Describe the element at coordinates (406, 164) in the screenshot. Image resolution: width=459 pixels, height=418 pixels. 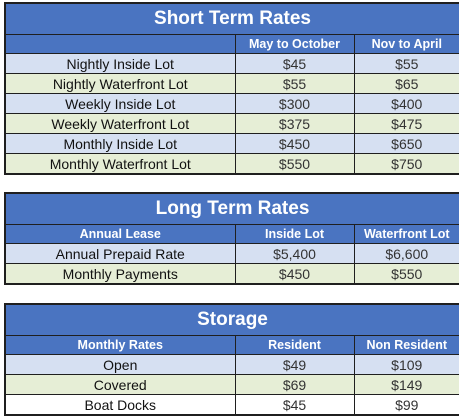
I see `rate-value: $750` at that location.